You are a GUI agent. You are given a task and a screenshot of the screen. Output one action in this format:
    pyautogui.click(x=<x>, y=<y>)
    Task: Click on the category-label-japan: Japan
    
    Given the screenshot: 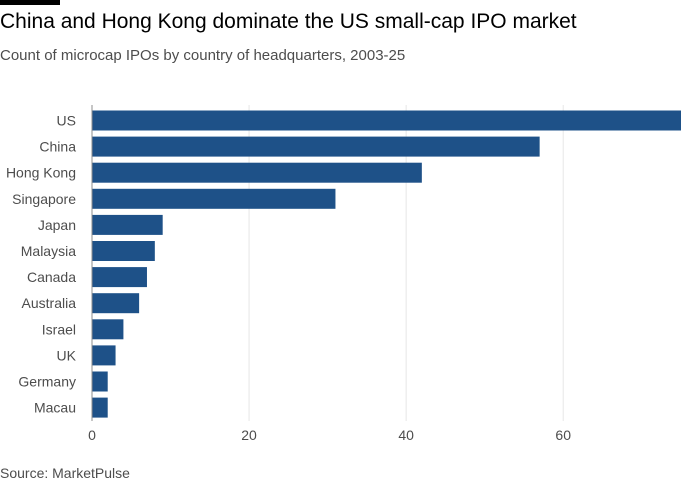 What is the action you would take?
    pyautogui.click(x=57, y=225)
    